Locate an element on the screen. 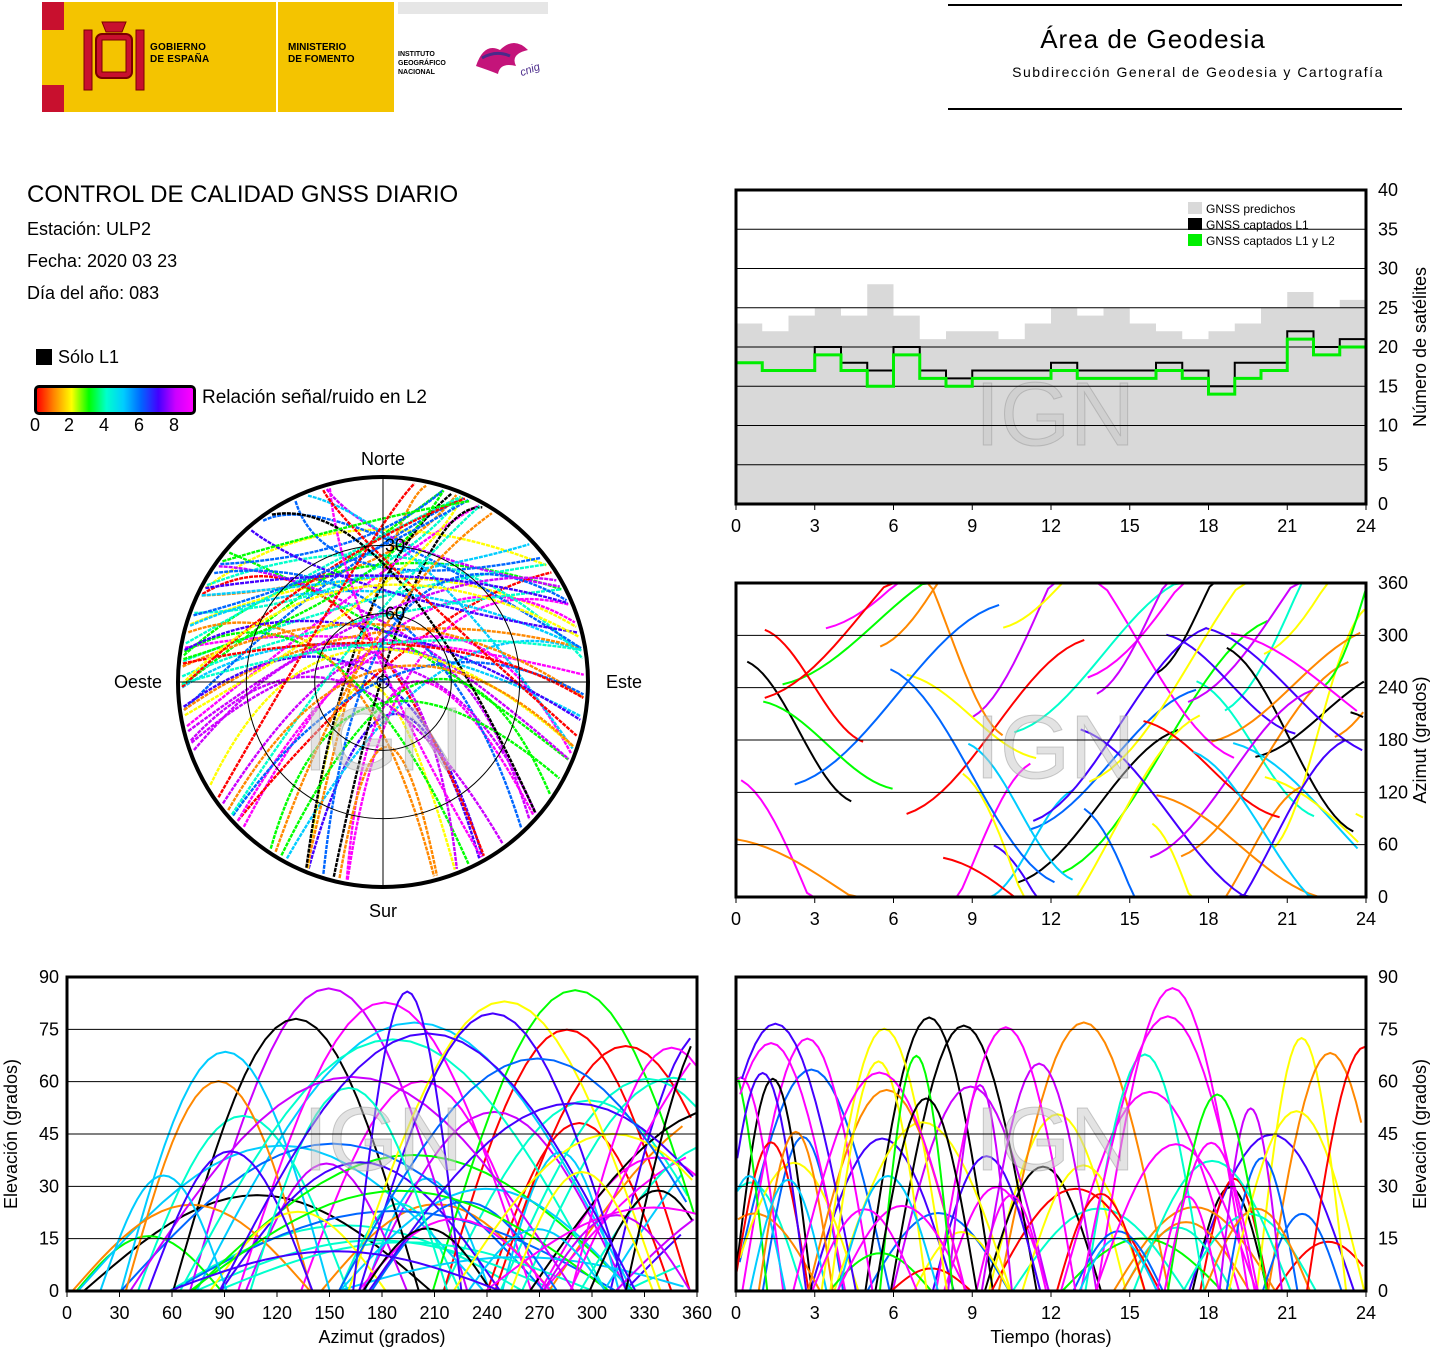 Image resolution: width=1445 pixels, height=1350 pixels. y-tick-label: 5 is located at coordinates (1383, 465).